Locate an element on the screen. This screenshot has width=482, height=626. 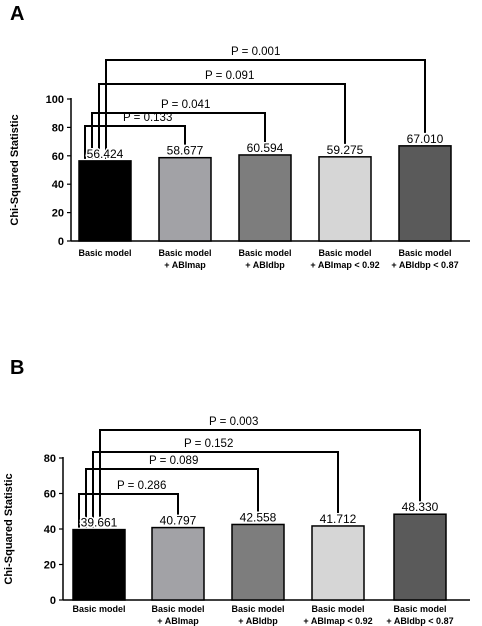
bar-value-label: 41.712 is located at coordinates (338, 519).